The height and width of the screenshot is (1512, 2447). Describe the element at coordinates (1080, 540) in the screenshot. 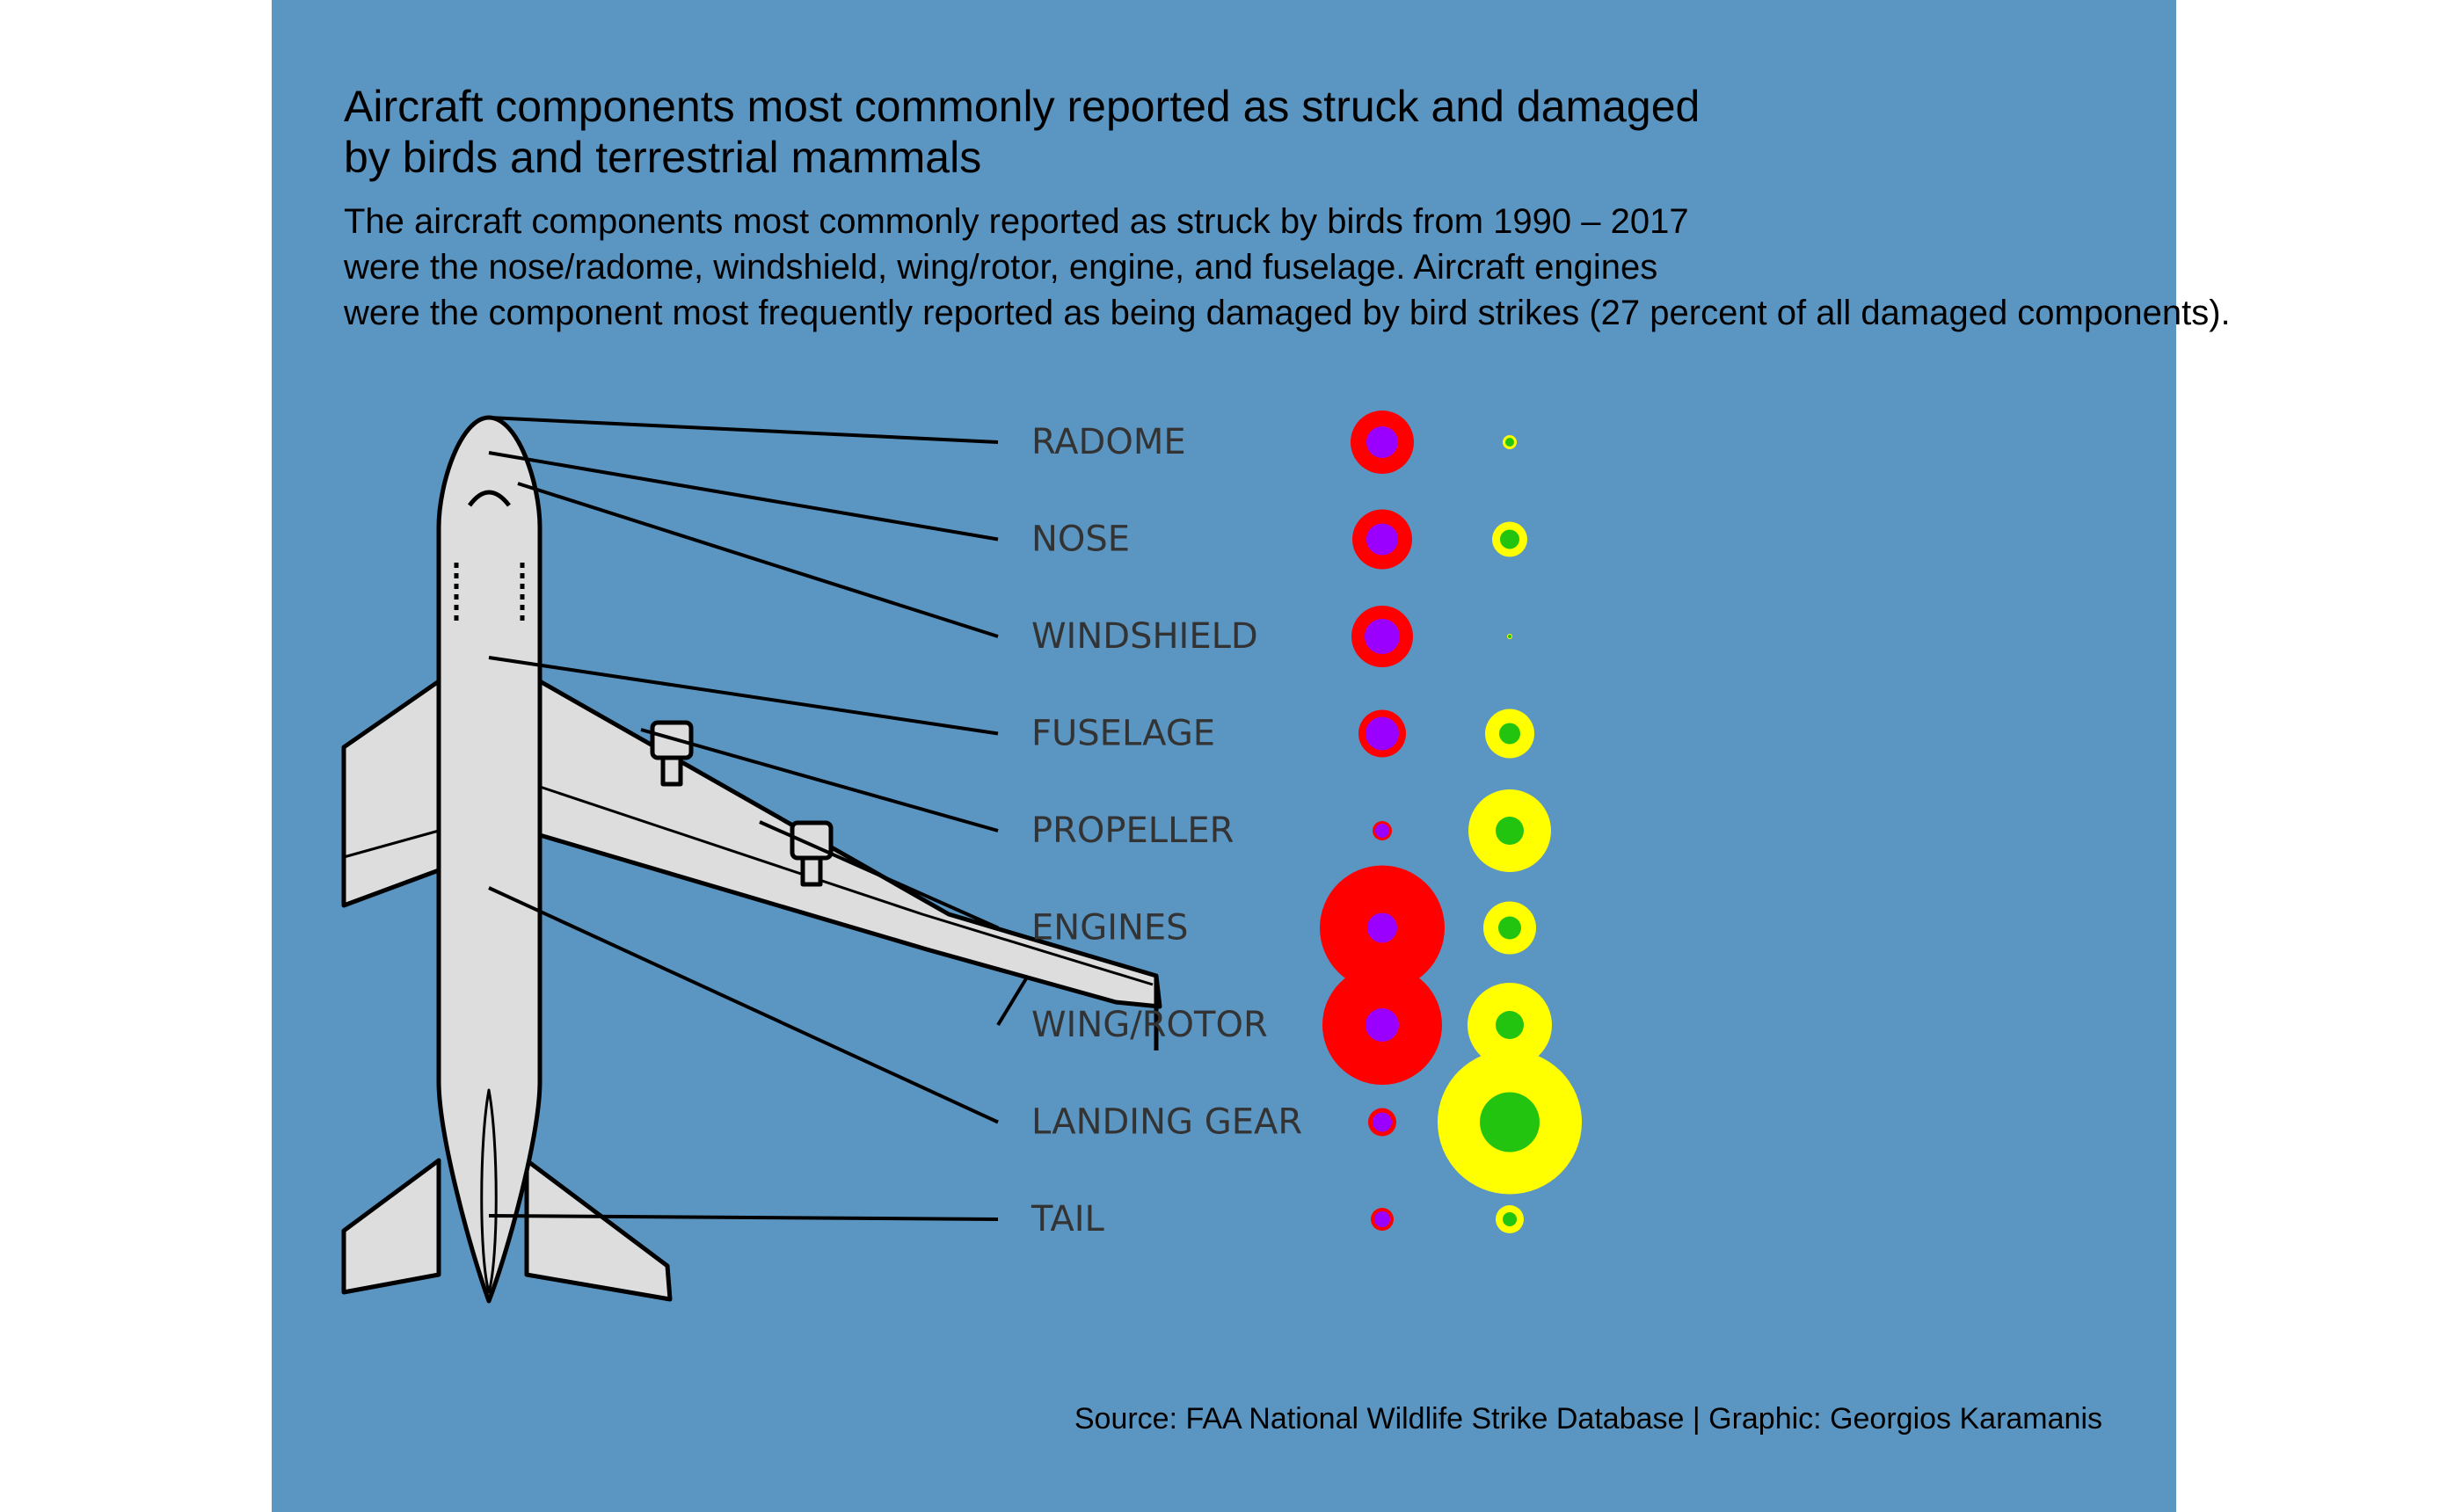

I see `category-label-nose: NOSE` at that location.